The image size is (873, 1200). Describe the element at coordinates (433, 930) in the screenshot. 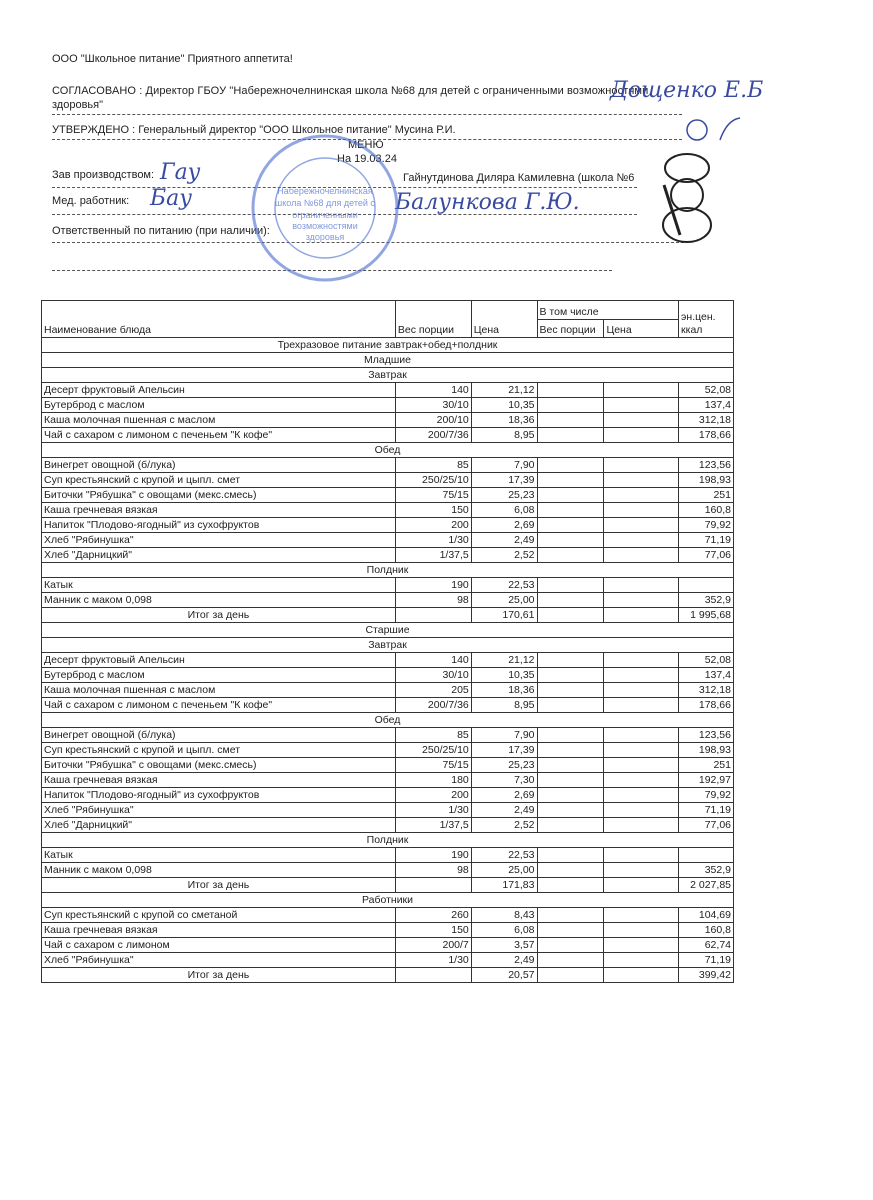

I see `portion-weight: 150` at that location.